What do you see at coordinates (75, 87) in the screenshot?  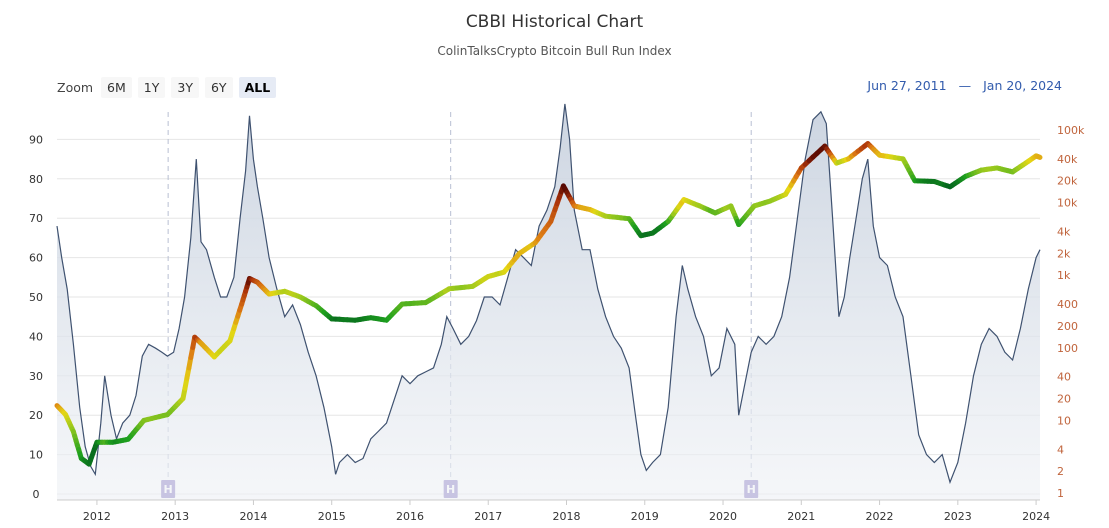 I see `zoom-label: Zoom` at bounding box center [75, 87].